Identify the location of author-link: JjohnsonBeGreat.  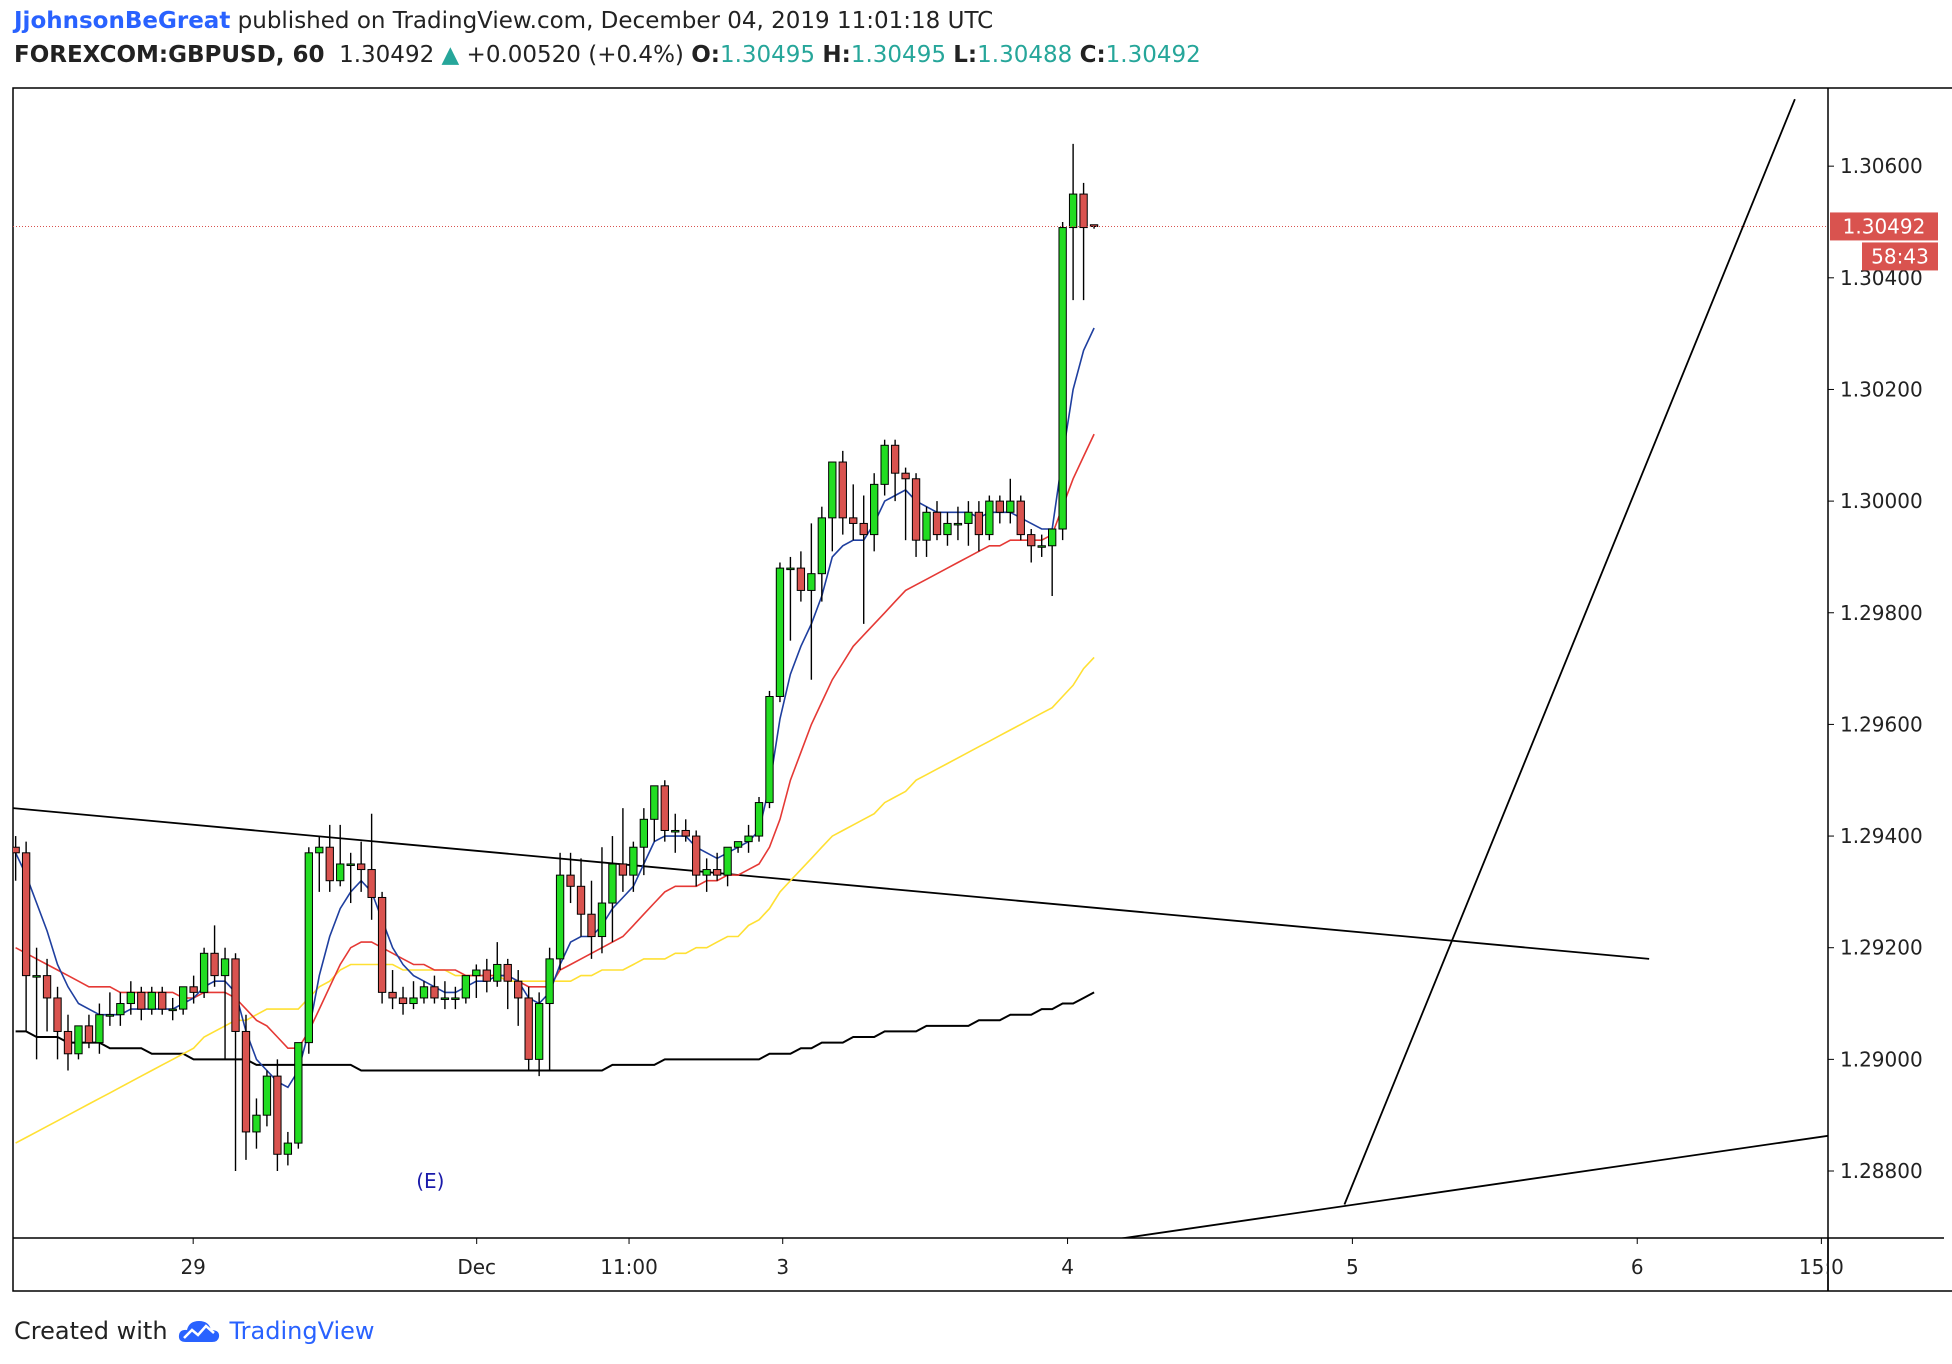
(122, 21).